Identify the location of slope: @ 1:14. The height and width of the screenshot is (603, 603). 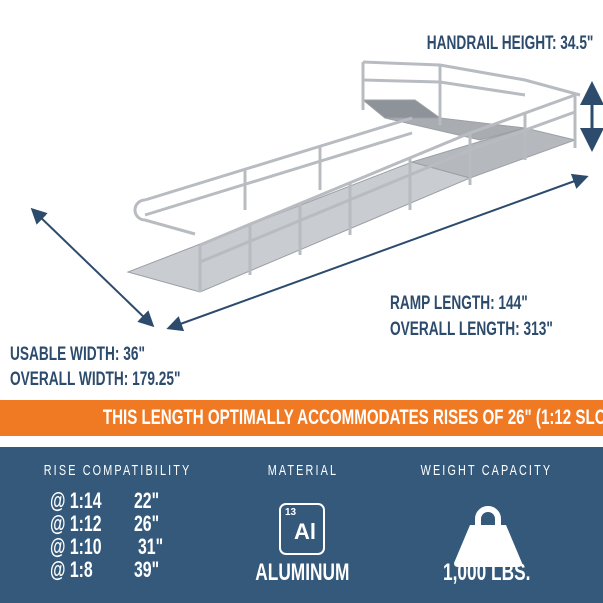
(76, 500).